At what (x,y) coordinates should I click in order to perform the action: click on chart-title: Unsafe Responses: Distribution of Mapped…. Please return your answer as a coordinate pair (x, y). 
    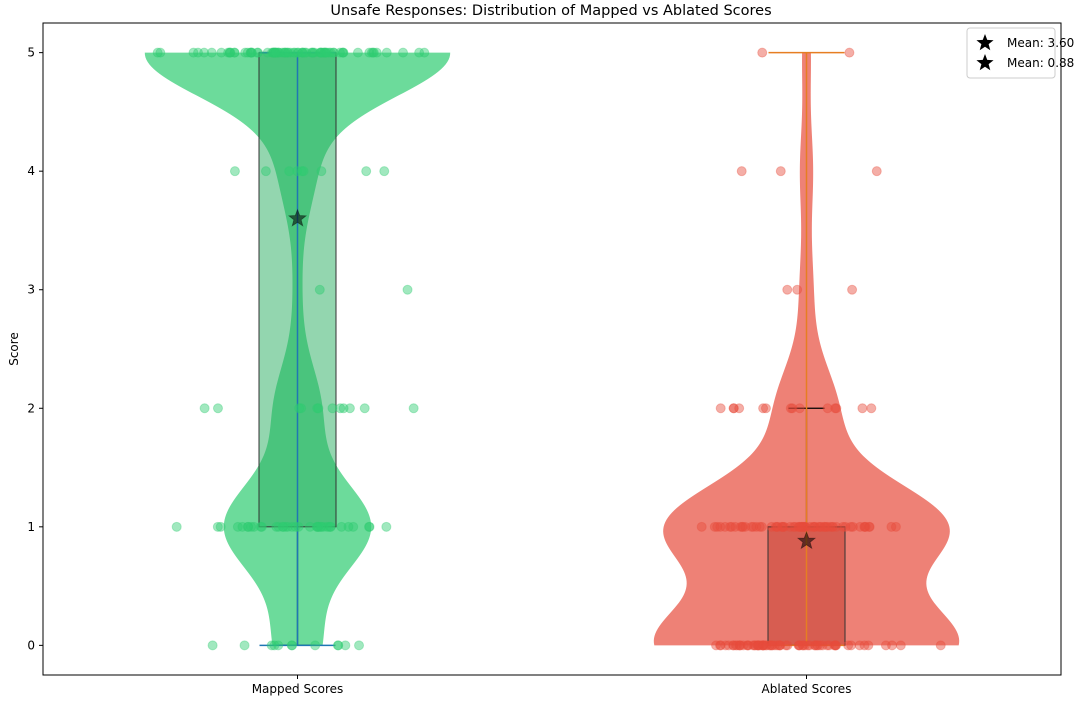
    Looking at the image, I should click on (550, 11).